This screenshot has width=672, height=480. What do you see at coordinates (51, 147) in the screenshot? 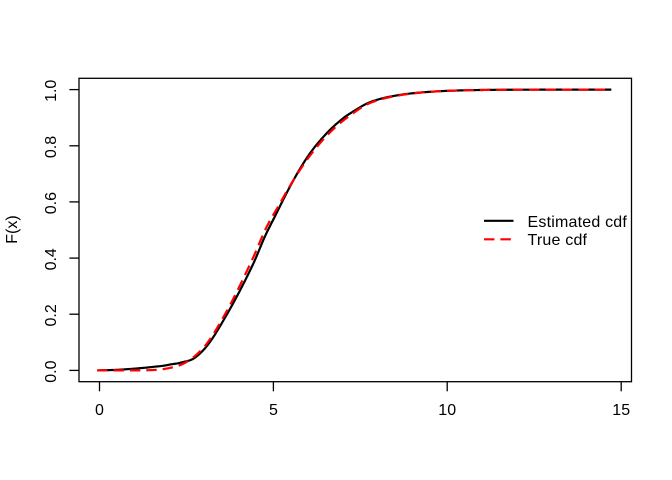
I see `svg-text: 0.8` at bounding box center [51, 147].